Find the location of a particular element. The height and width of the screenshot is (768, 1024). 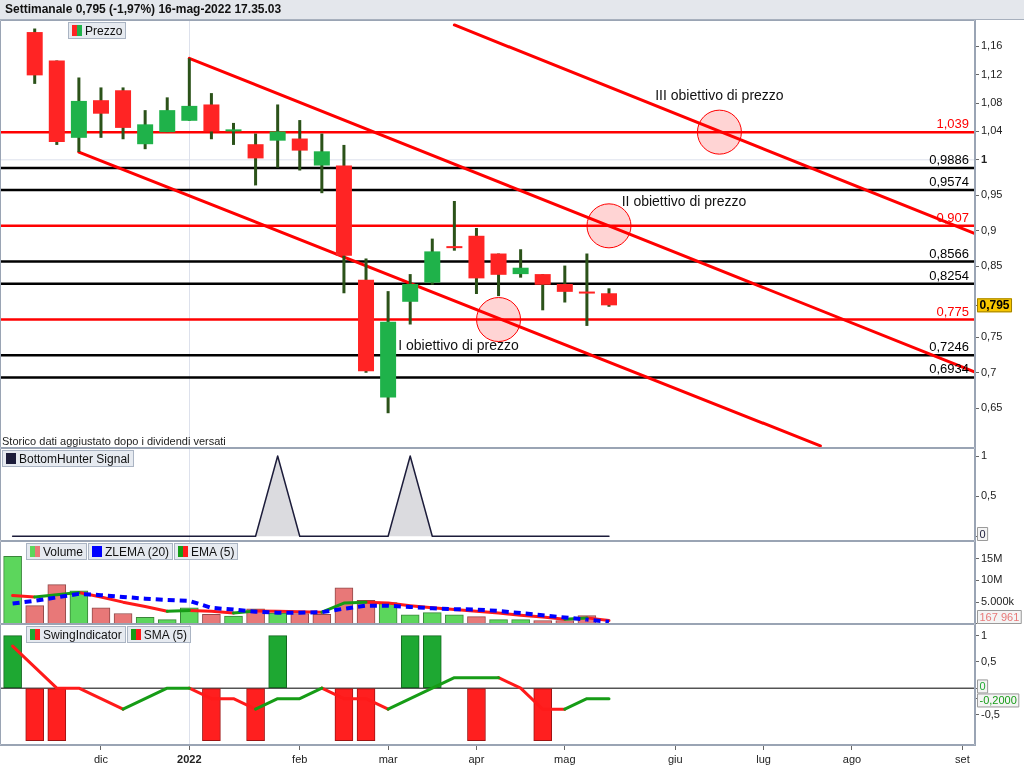

y-tick-label: 1,16 is located at coordinates (992, 45).